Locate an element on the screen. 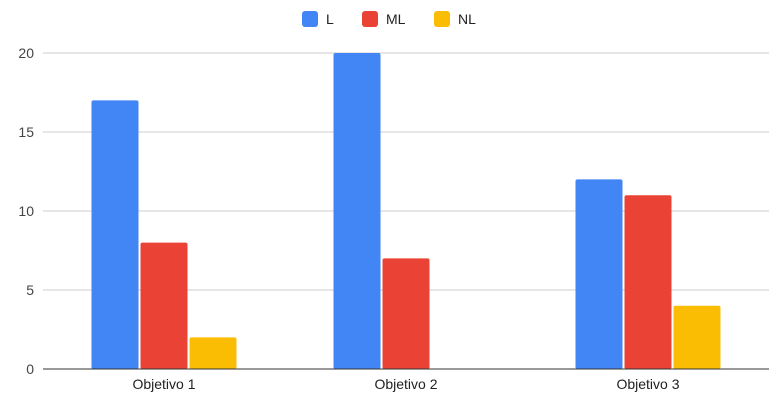 The height and width of the screenshot is (393, 769). legend-item-ml: ML is located at coordinates (384, 19).